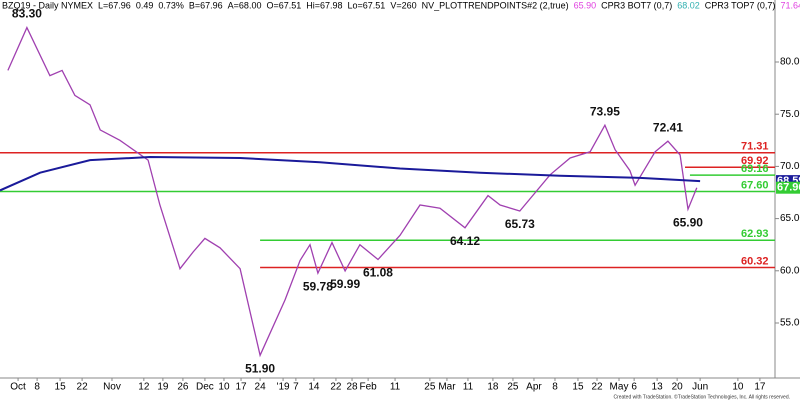  I want to click on x-tick-label: Jun, so click(700, 387).